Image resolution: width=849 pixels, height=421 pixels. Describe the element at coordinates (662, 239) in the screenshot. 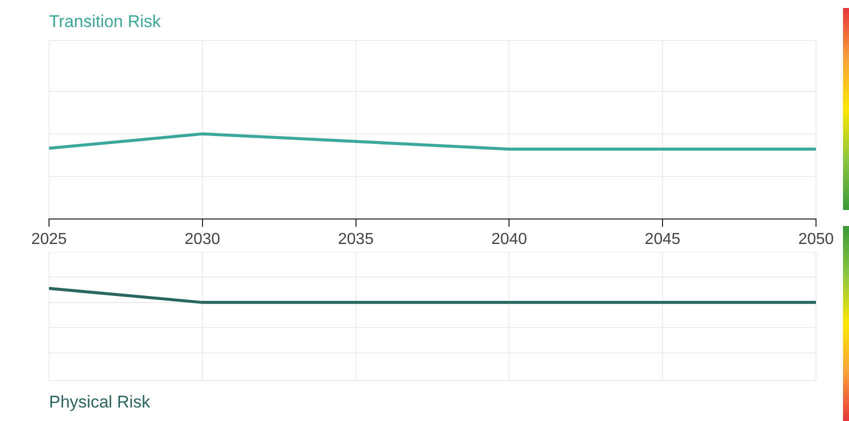

I see `x-tick-label: 2045` at that location.